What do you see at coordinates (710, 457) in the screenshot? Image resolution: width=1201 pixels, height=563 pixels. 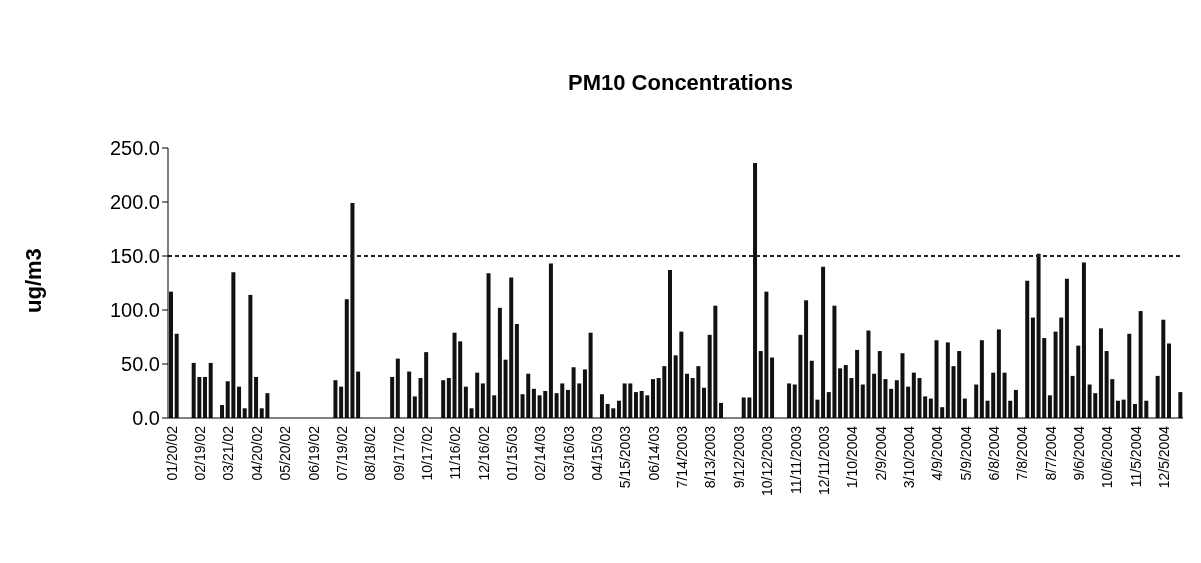 I see `x-tick-label: 8/13/2003` at bounding box center [710, 457].